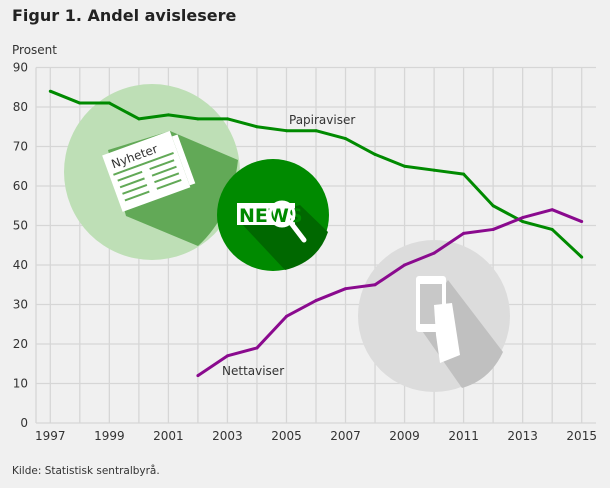 The height and width of the screenshot is (488, 610). What do you see at coordinates (322, 120) in the screenshot?
I see `series-label-papiraviser: Papiraviser` at bounding box center [322, 120].